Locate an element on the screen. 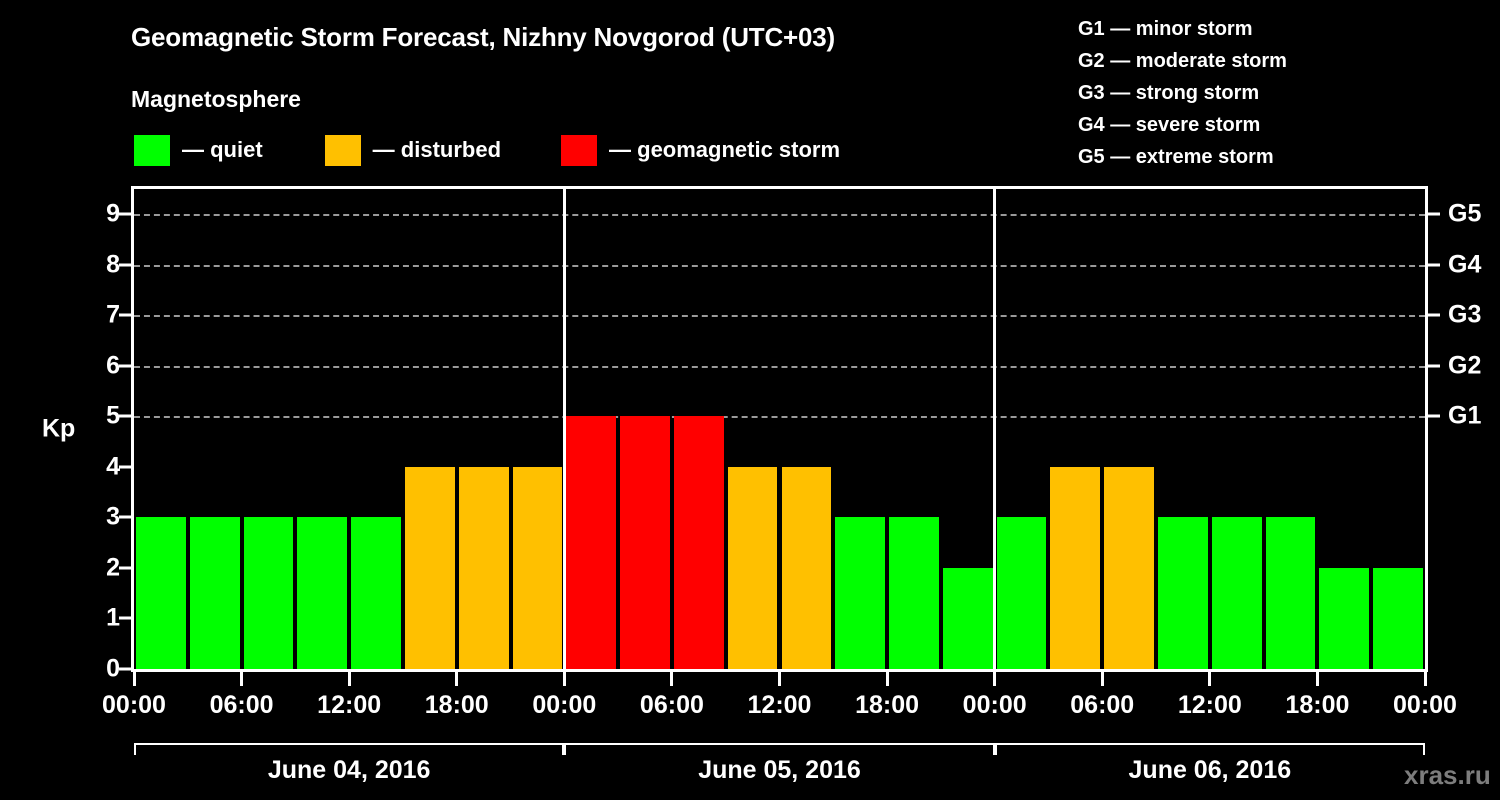 The image size is (1500, 800). date-label-3: June 06, 2016 is located at coordinates (1210, 770).